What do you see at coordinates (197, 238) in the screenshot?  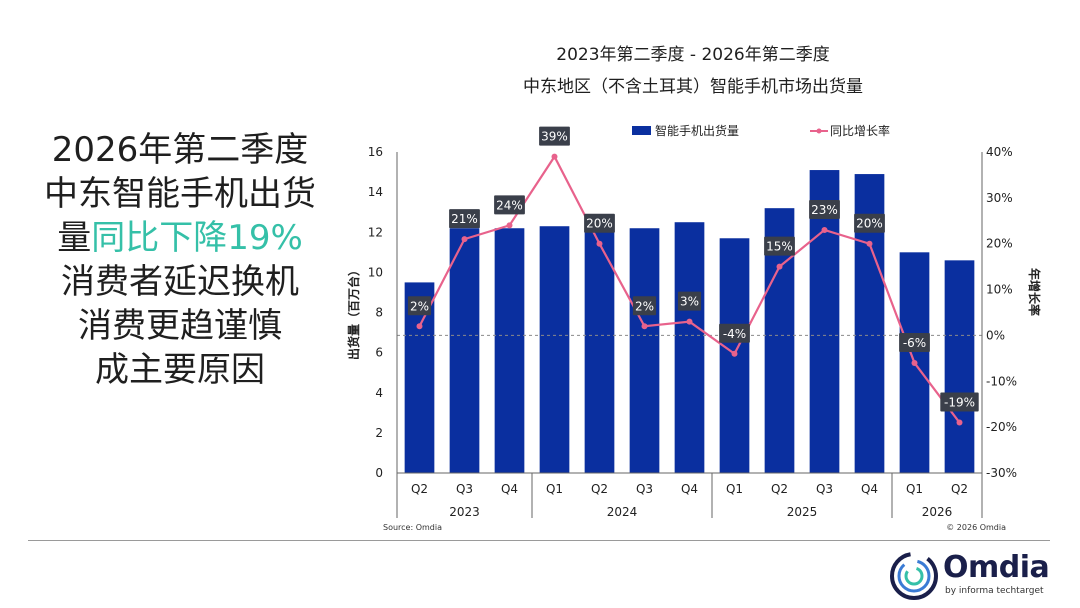 I see `headline-highlight: 同比下降19%` at bounding box center [197, 238].